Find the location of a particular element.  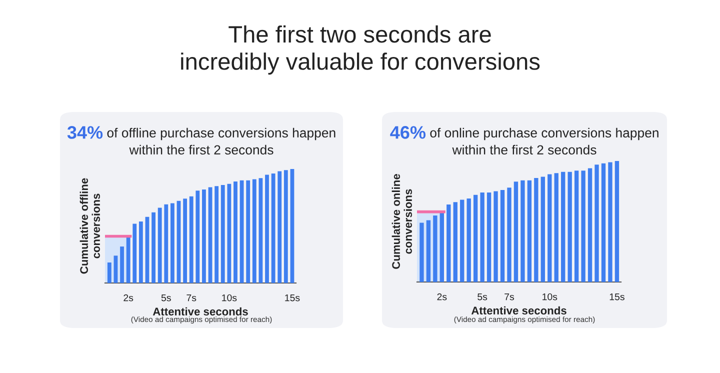

chart-subtitle: 46% of online purchase conversions happen within the first 2 seconds is located at coordinates (524, 140).